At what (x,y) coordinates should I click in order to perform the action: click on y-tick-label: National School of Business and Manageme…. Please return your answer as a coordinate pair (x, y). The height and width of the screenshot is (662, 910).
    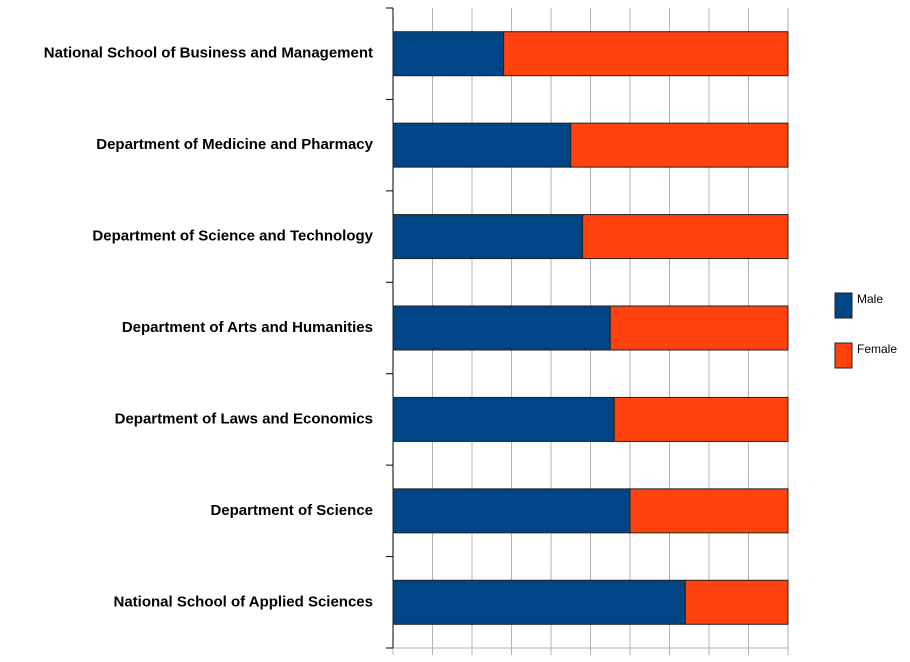
    Looking at the image, I should click on (208, 53).